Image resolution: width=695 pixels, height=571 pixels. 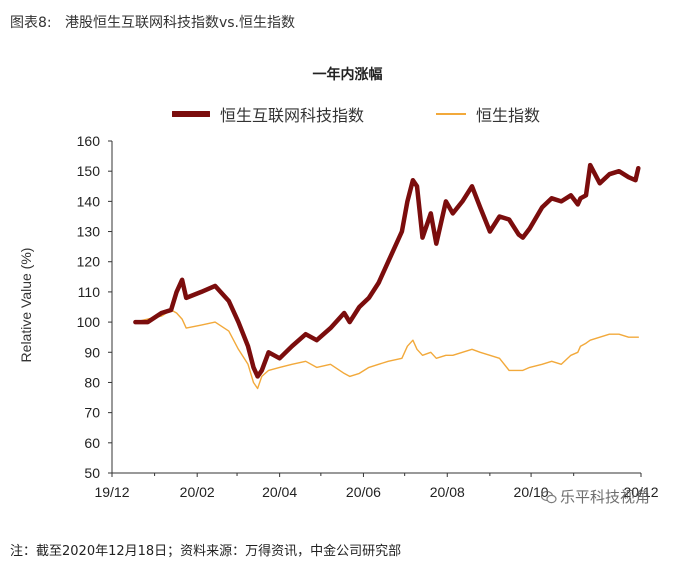 I want to click on watermark-text: 乐平科技视角, so click(x=605, y=497).